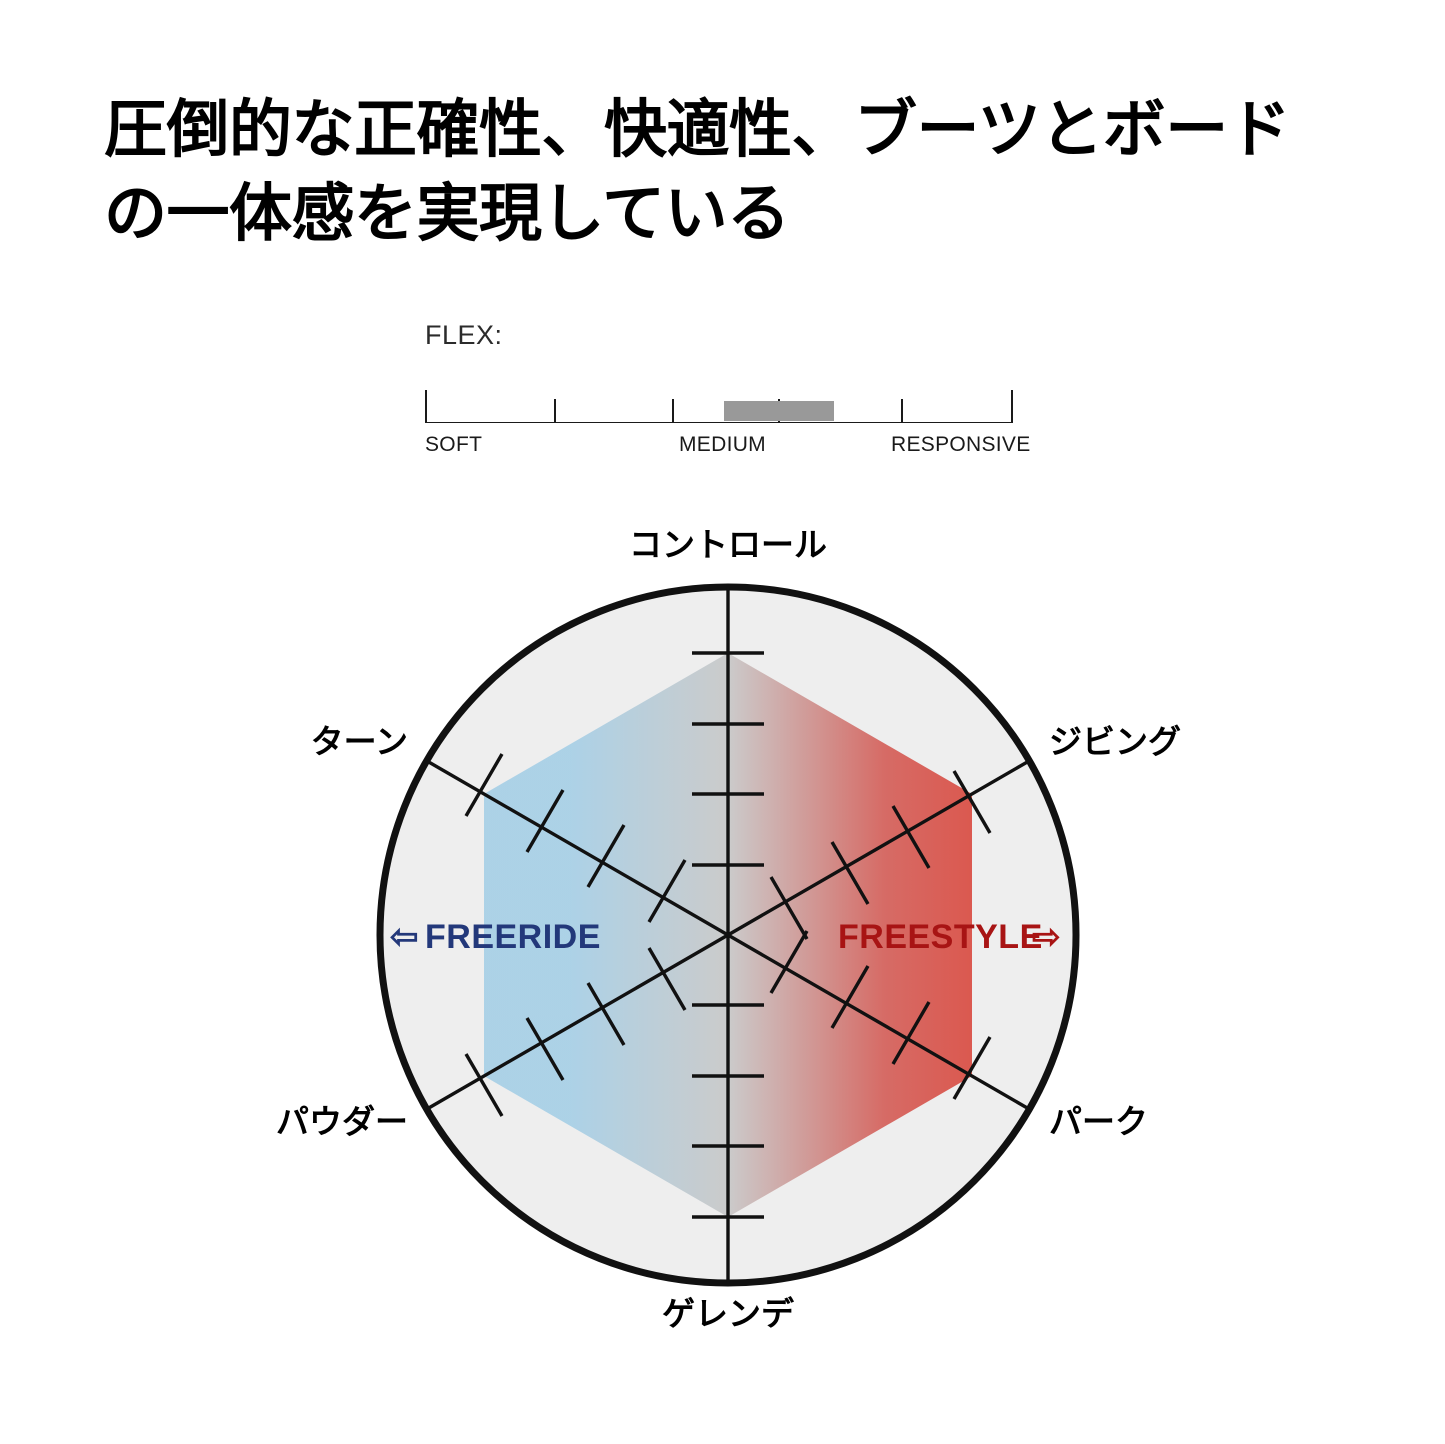 This screenshot has height=1444, width=1445. What do you see at coordinates (454, 444) in the screenshot?
I see `flex-label-soft: SOFT` at bounding box center [454, 444].